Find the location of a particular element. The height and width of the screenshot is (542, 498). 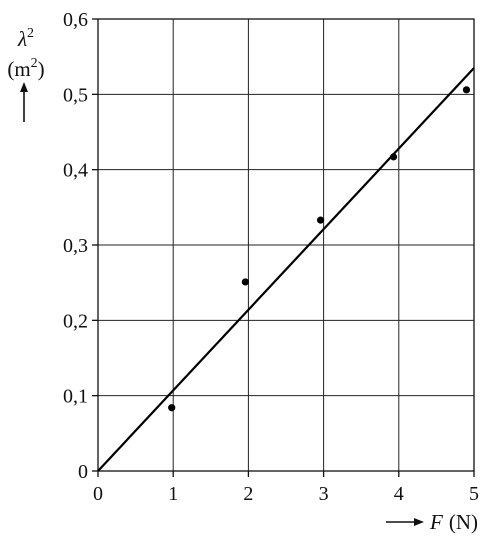

svg-text: (m2) is located at coordinates (25, 68).